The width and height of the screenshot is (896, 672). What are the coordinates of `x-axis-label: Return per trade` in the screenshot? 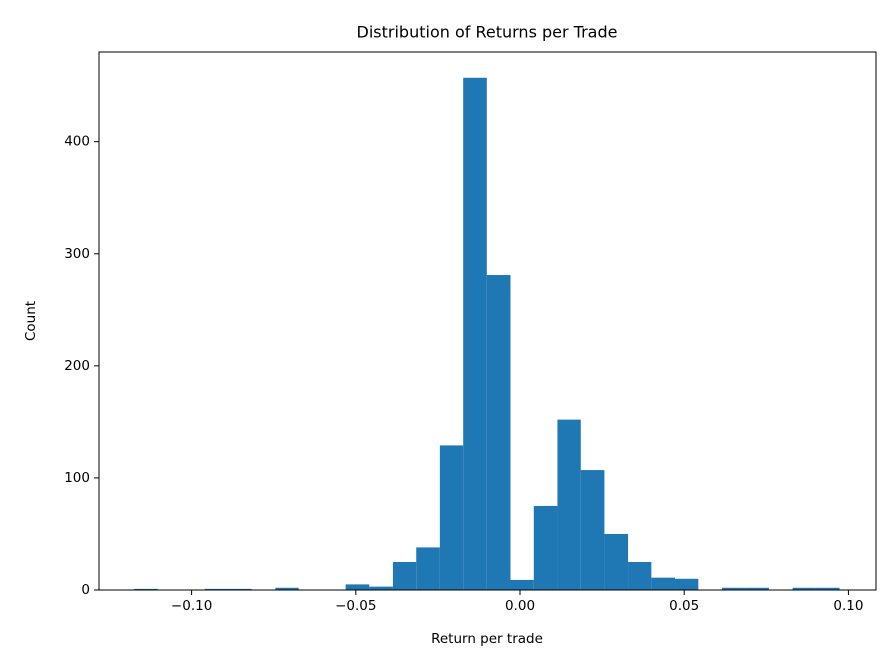 It's located at (487, 639).